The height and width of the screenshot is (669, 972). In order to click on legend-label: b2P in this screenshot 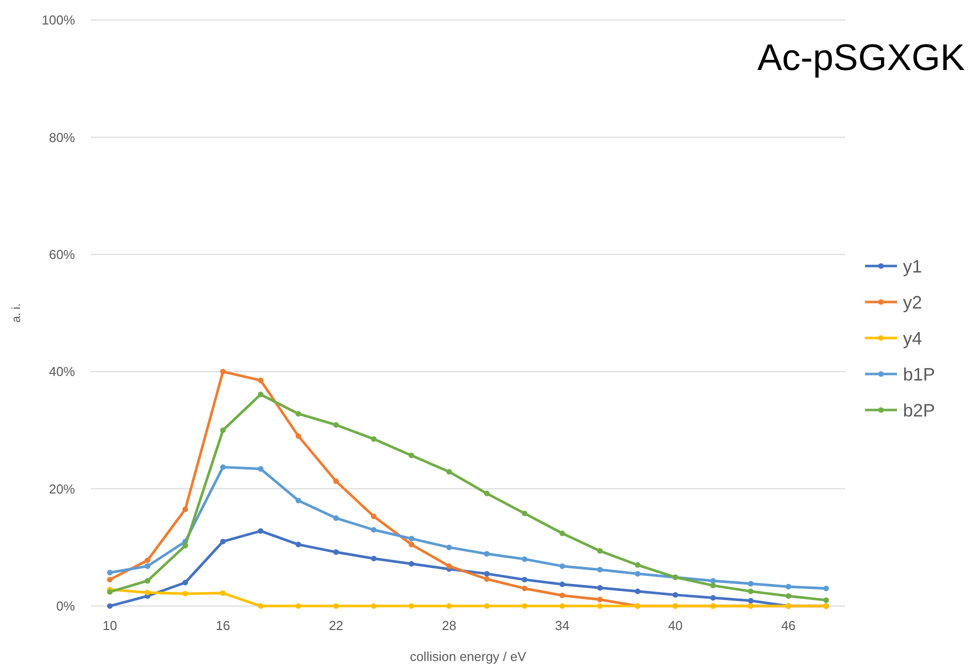, I will do `click(919, 410)`.